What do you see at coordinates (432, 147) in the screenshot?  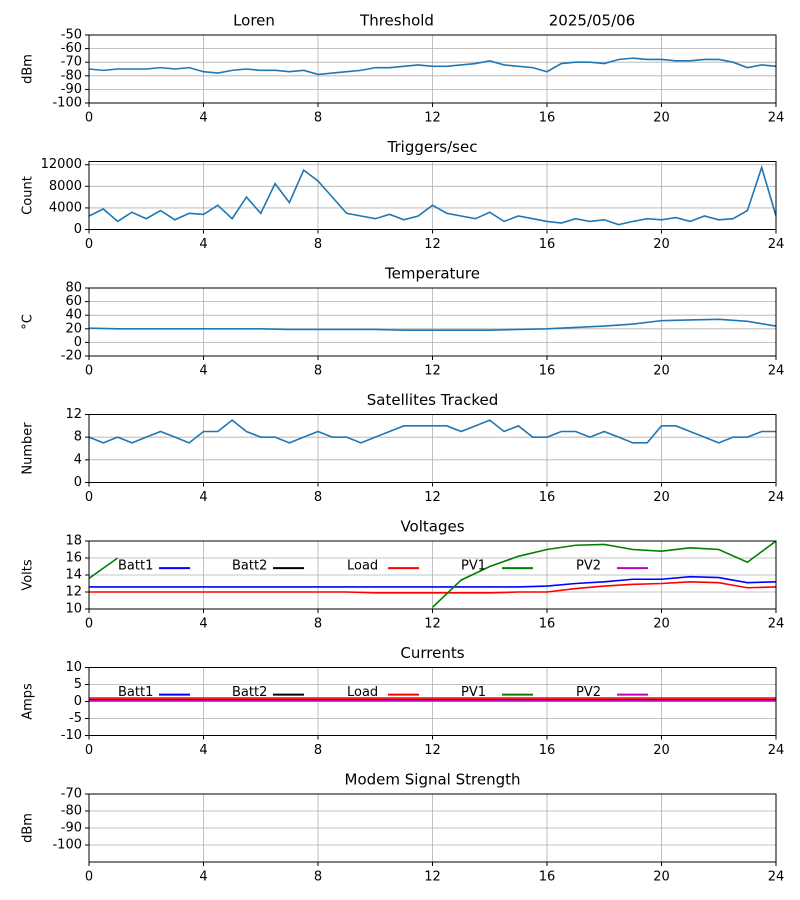 I see `chart-title: Triggers/sec` at bounding box center [432, 147].